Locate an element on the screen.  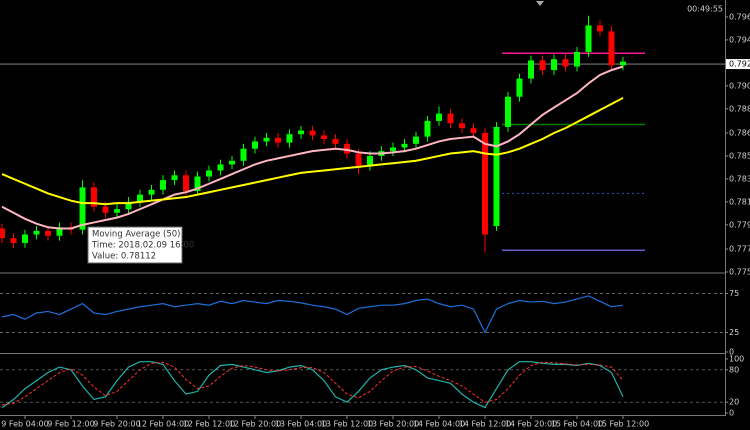
y-tick-label: 0.7889 is located at coordinates (739, 108).